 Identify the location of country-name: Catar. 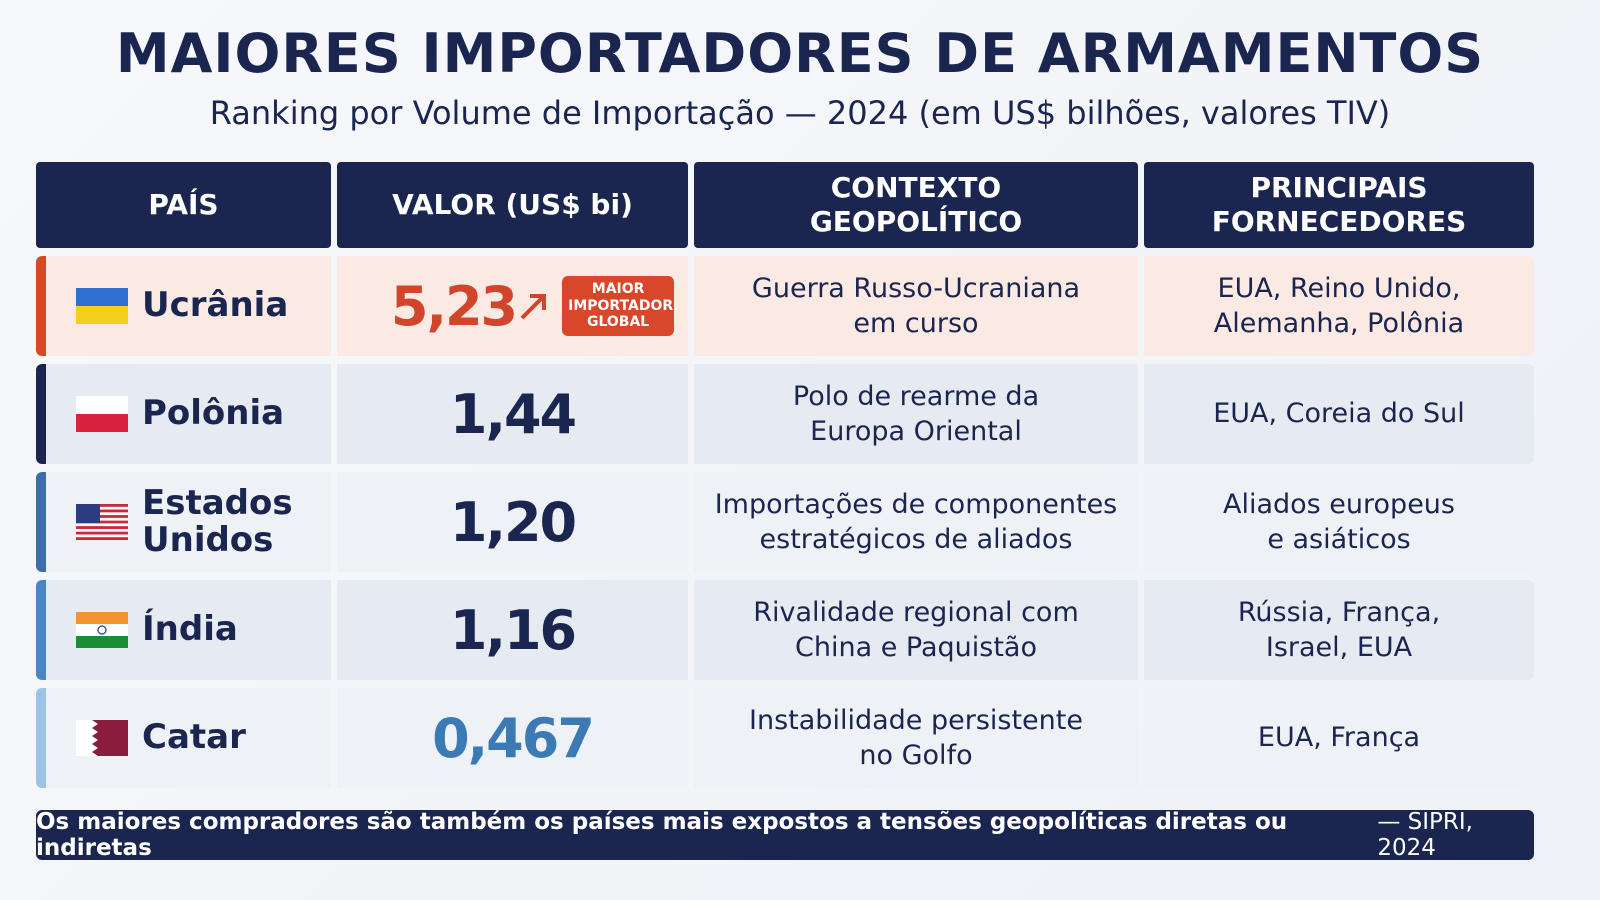
(194, 737).